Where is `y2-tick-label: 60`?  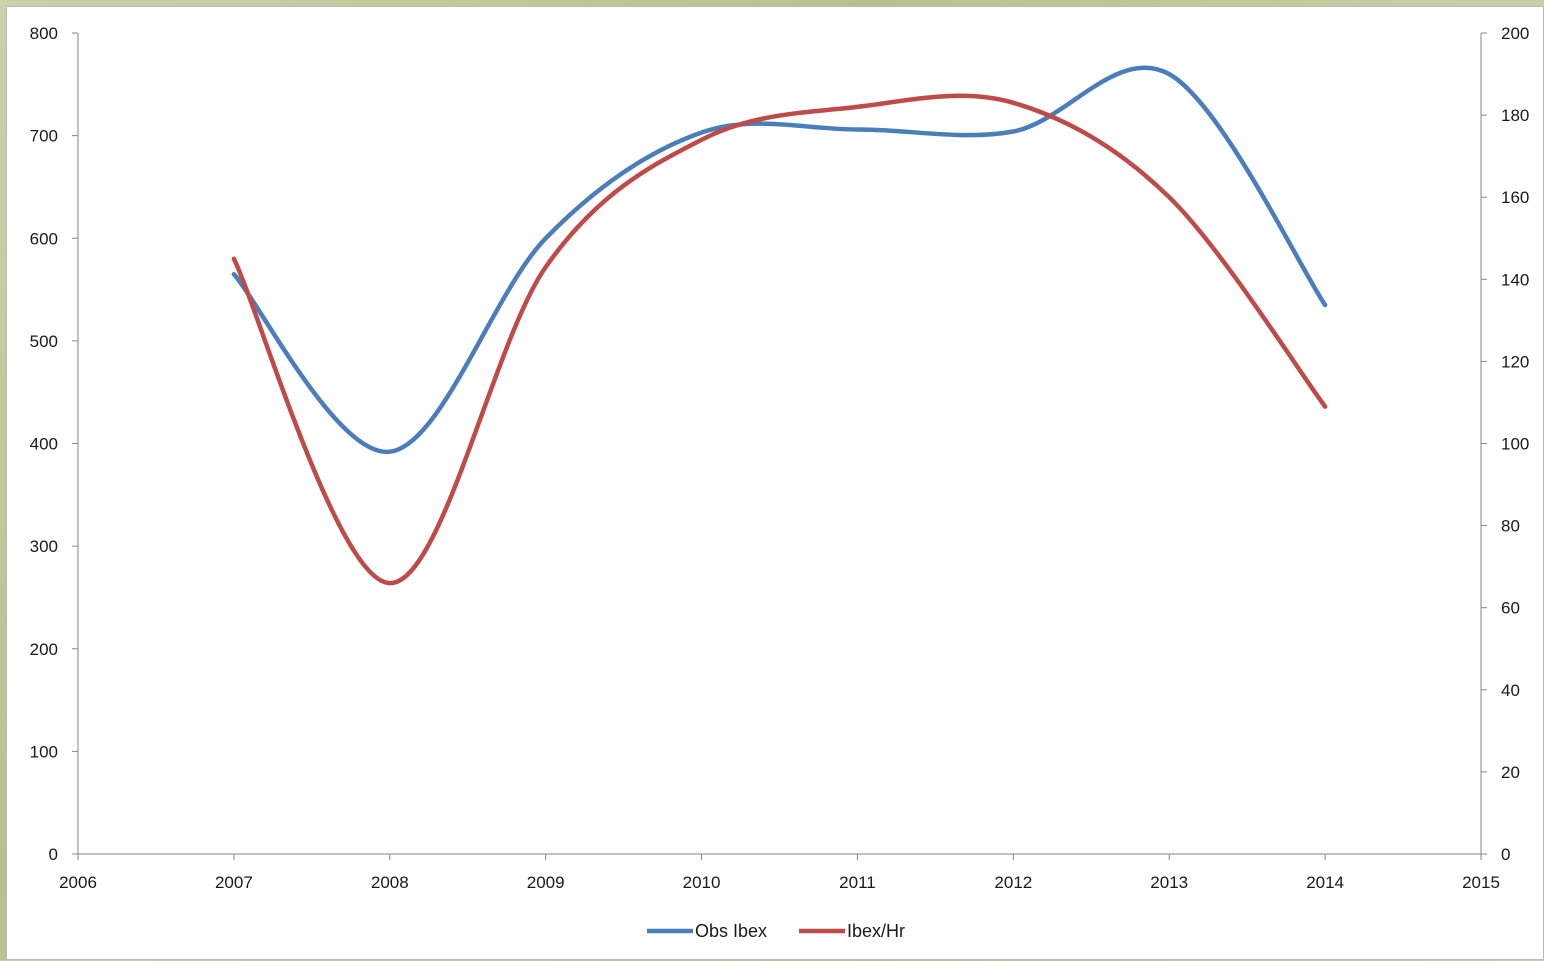
y2-tick-label: 60 is located at coordinates (1510, 608).